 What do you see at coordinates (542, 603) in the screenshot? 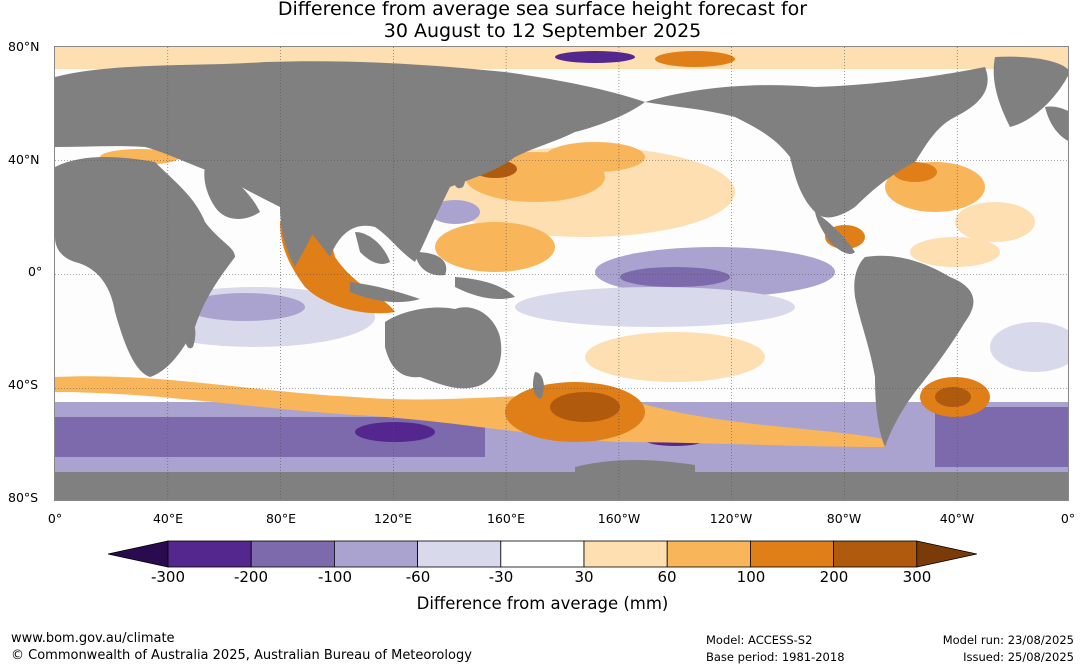
I see `colorbar-title: Difference from average (mm)` at bounding box center [542, 603].